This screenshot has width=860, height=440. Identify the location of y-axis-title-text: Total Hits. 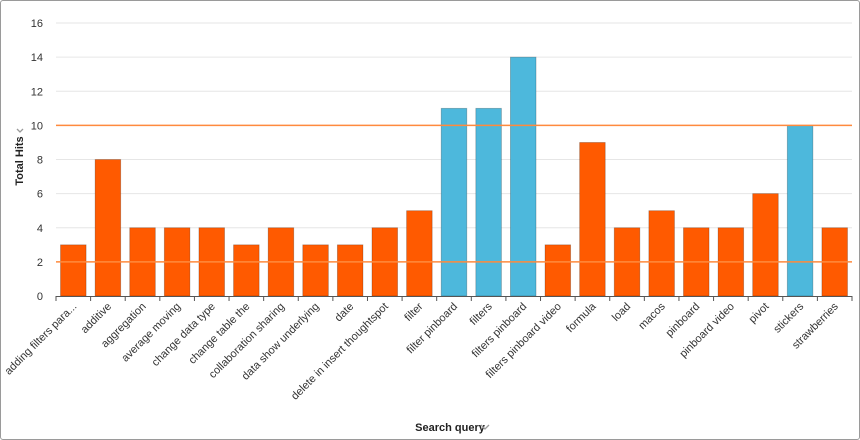
(20, 160).